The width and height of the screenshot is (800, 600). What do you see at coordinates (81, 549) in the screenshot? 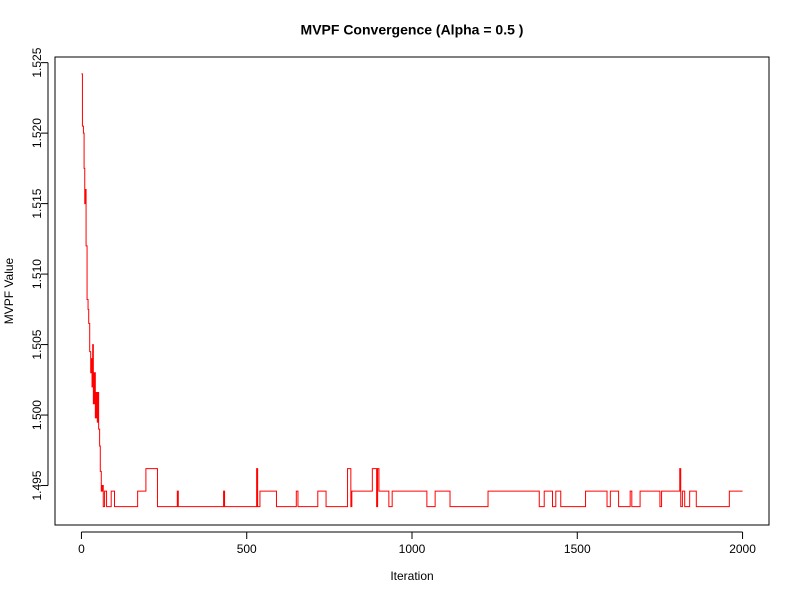
I see `x-tick-label: 0` at bounding box center [81, 549].